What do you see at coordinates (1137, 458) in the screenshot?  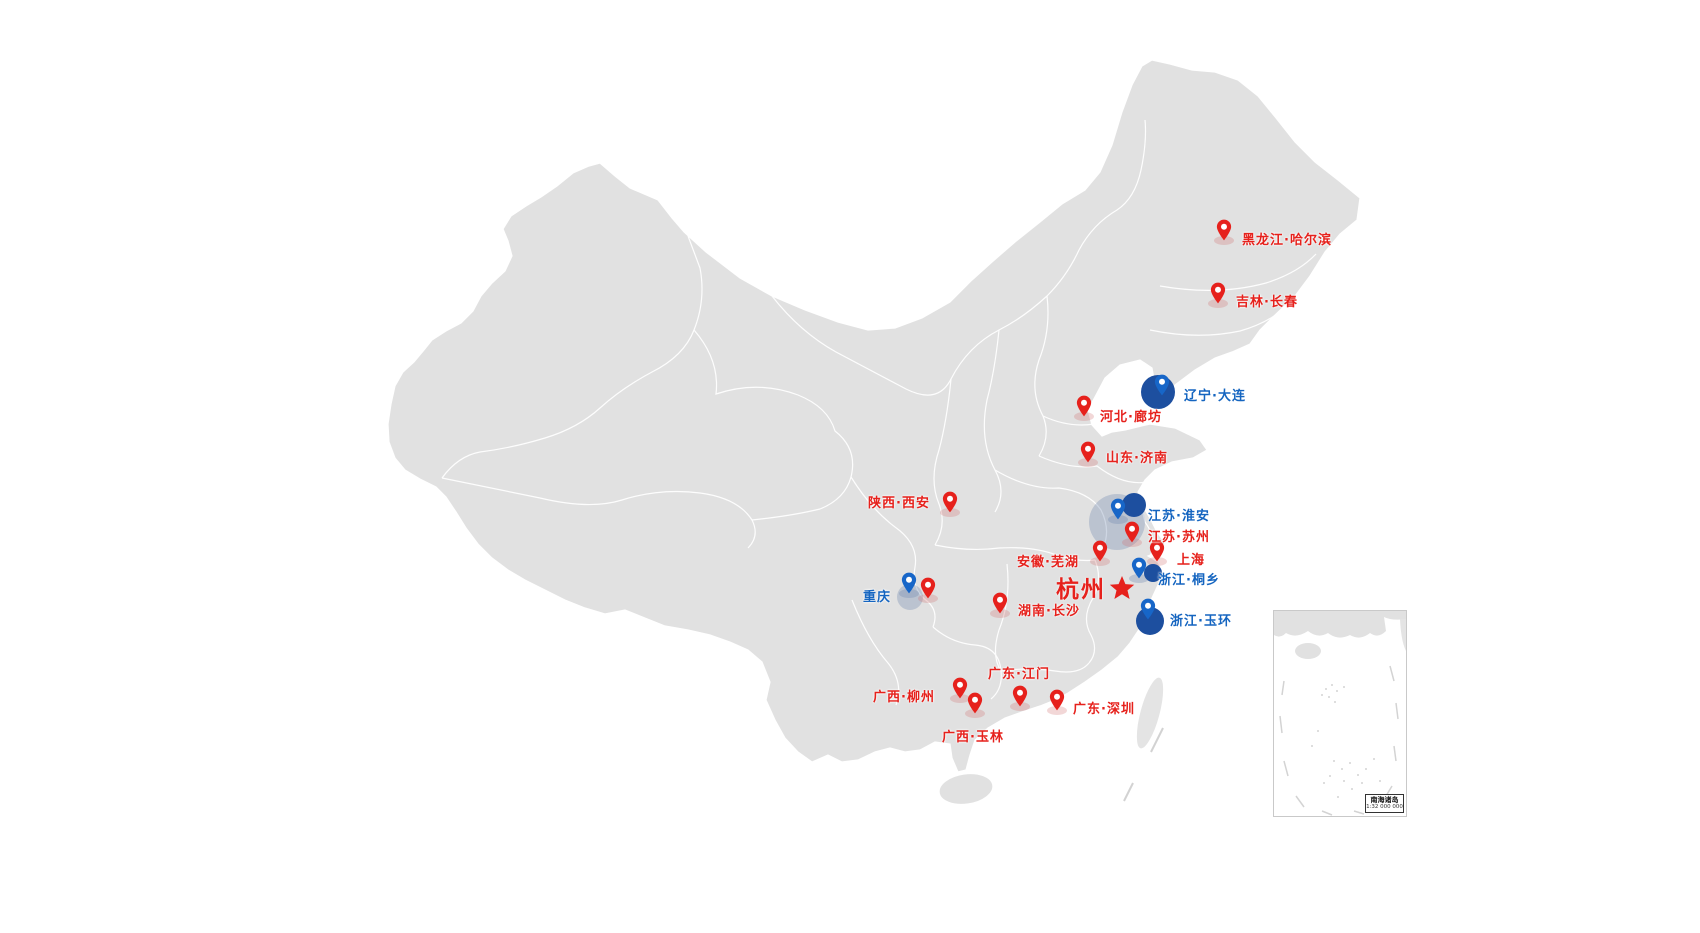 I see `map-pin-label: 山东·济南` at bounding box center [1137, 458].